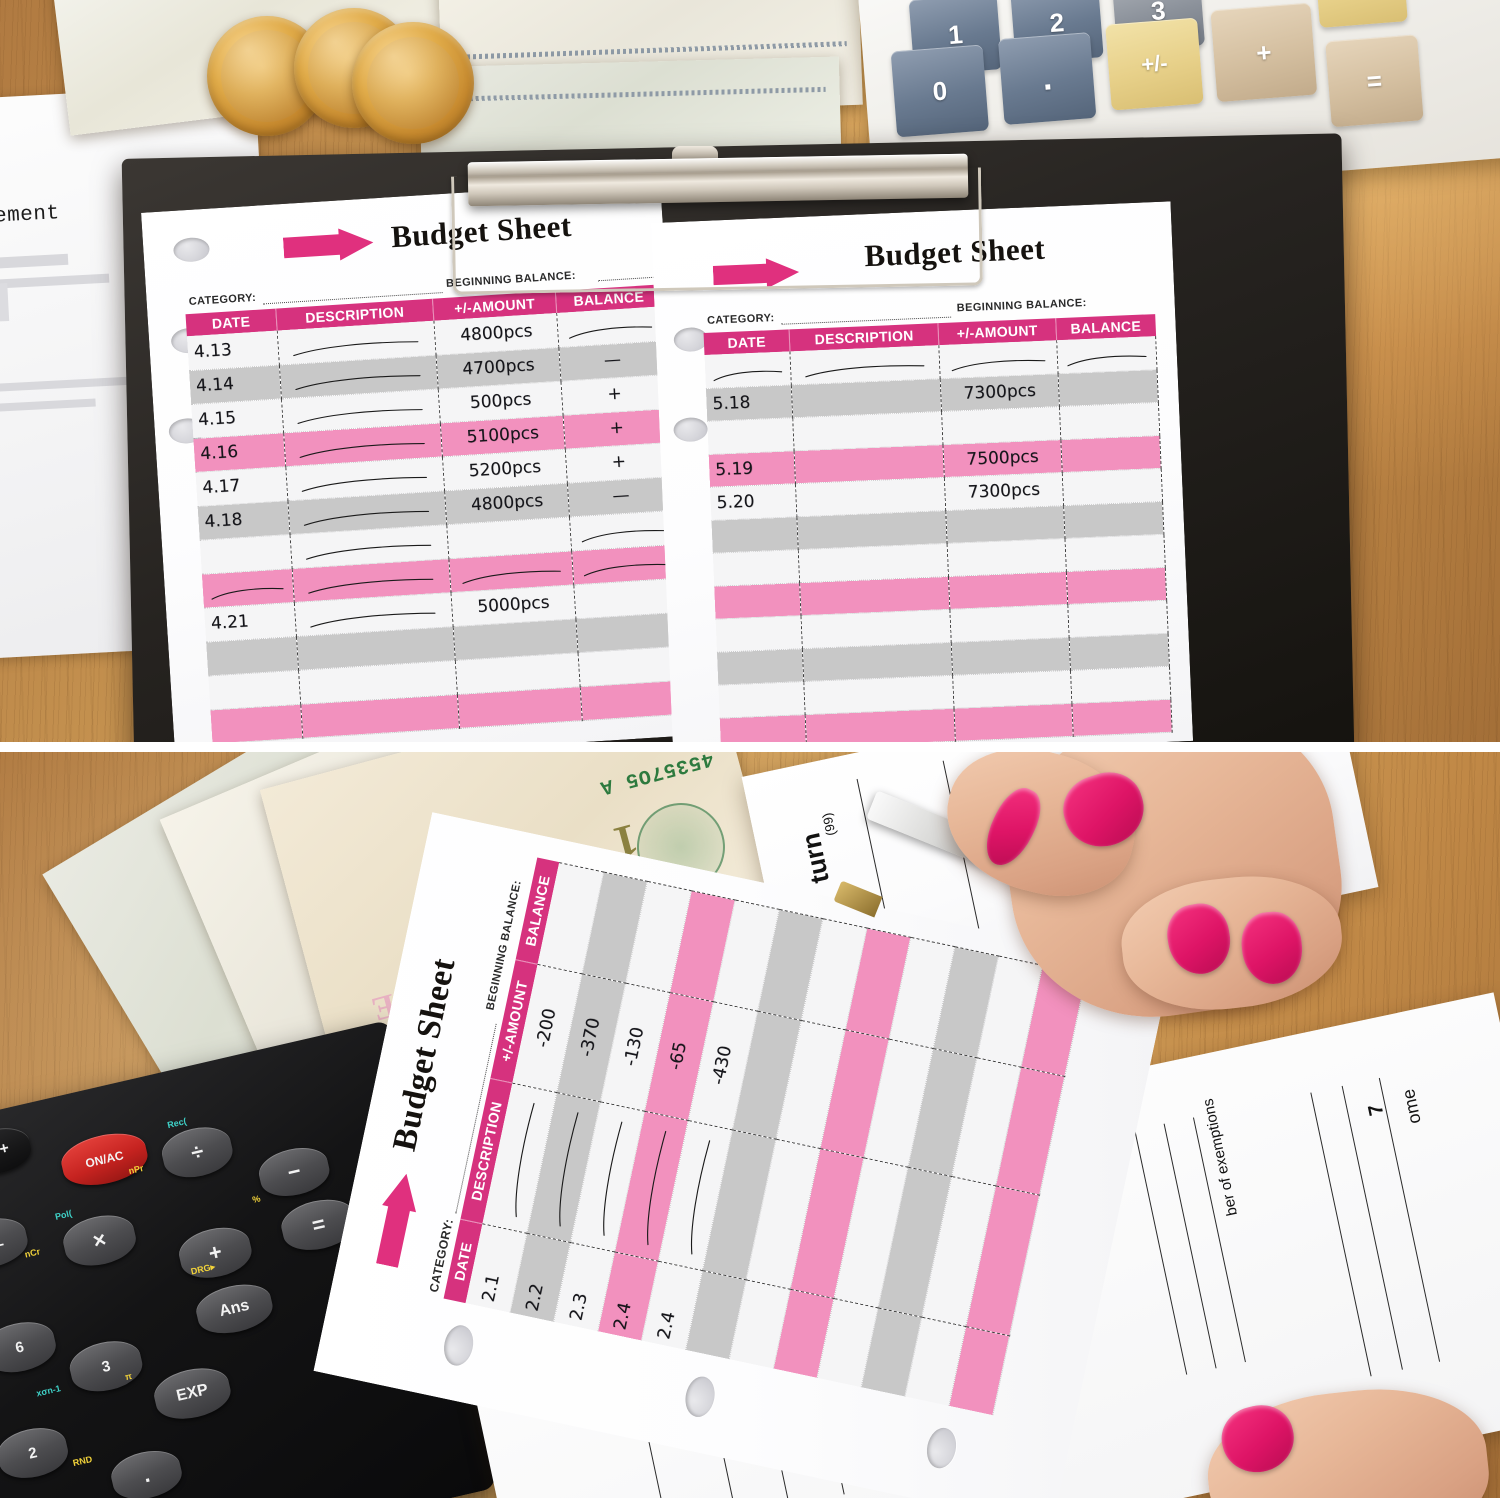  I want to click on calc-key-3: 3, so click(106, 1366).